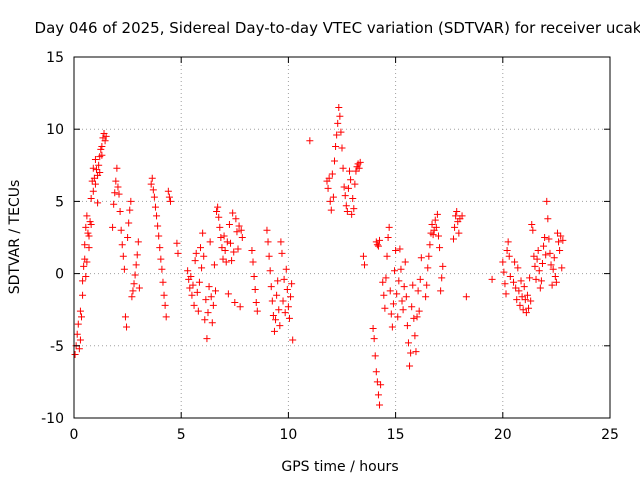 The image size is (640, 480). What do you see at coordinates (59, 202) in the screenshot?
I see `y-tick-label: 5` at bounding box center [59, 202].